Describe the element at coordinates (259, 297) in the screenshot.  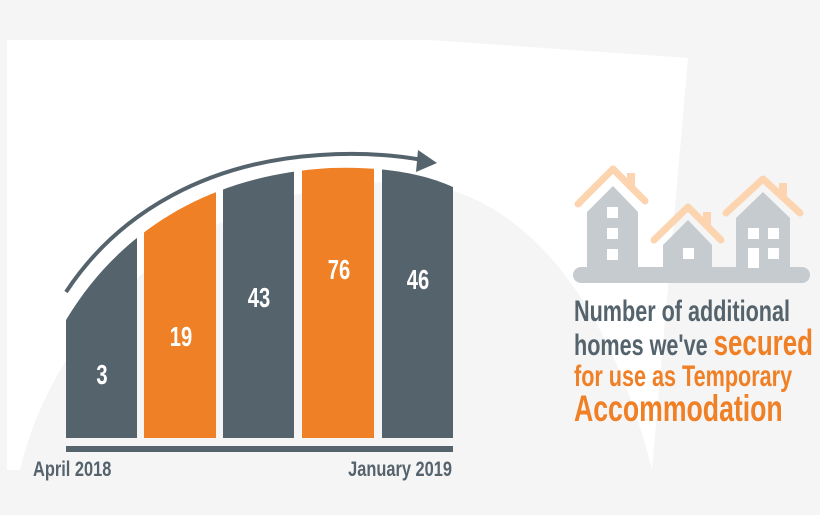
I see `bar-3-value: 43` at that location.